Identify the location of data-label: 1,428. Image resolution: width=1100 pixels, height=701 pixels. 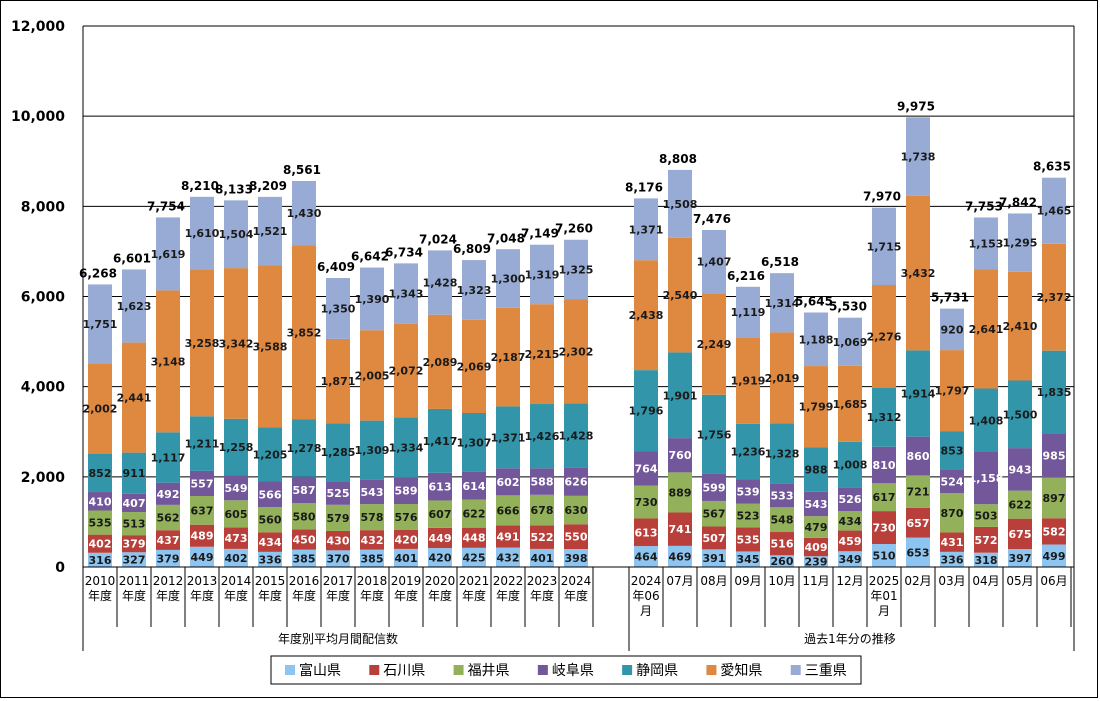
(440, 283).